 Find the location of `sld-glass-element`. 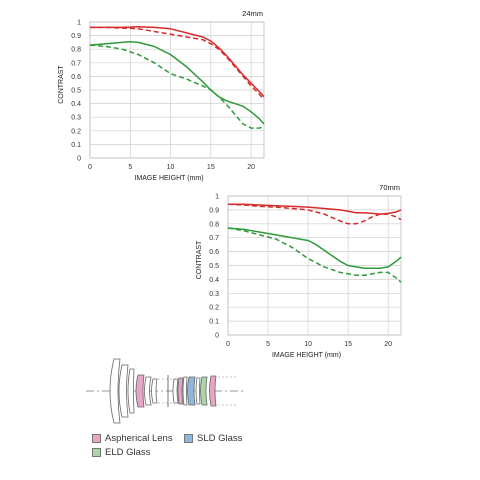

sld-glass-element is located at coordinates (191, 391).